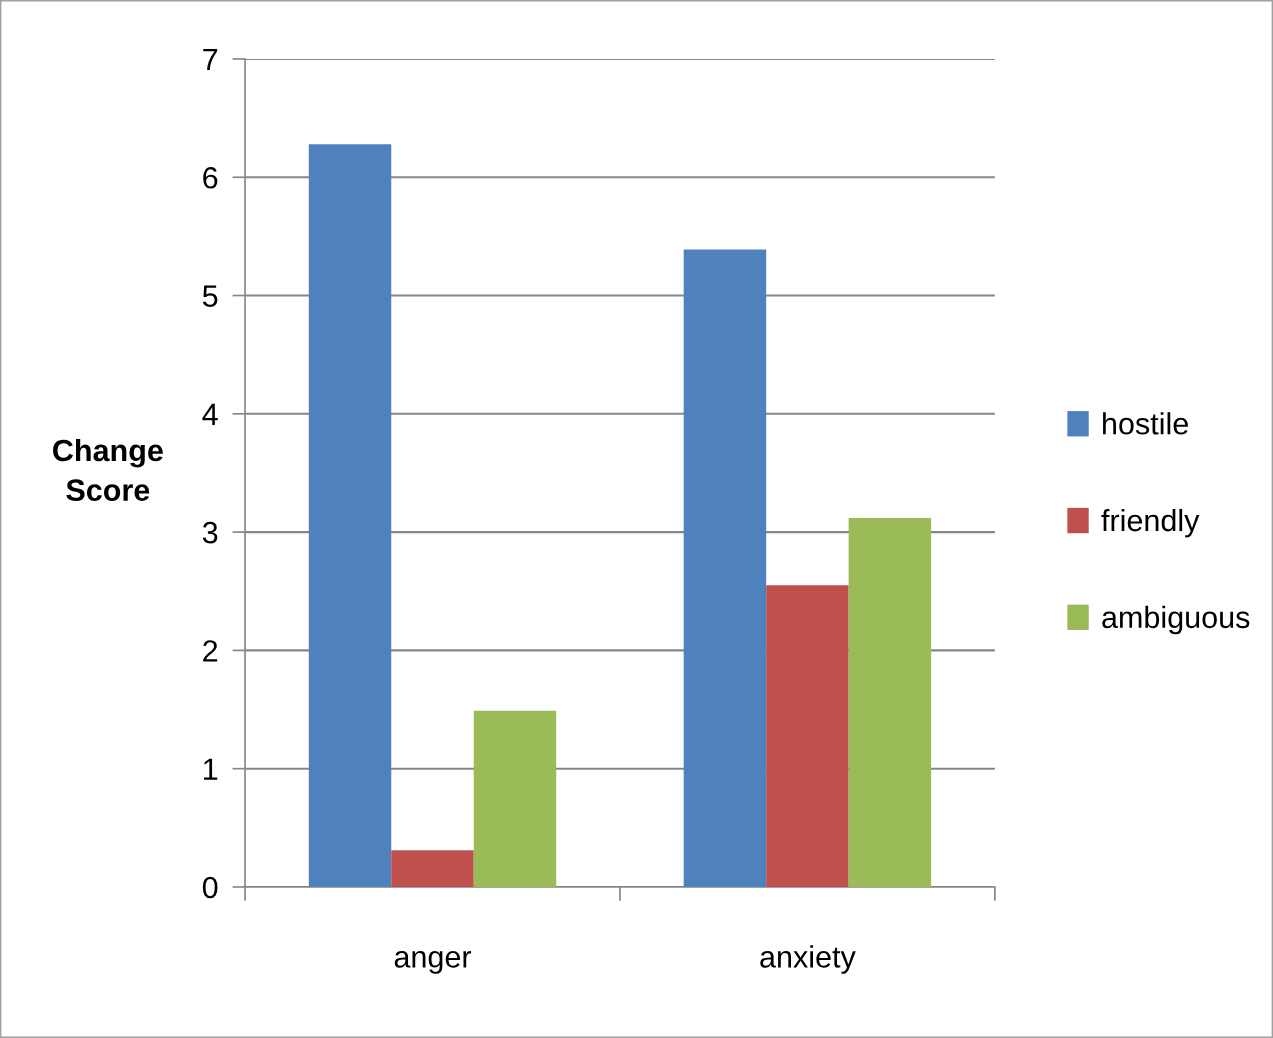 This screenshot has width=1273, height=1038. Describe the element at coordinates (808, 959) in the screenshot. I see `x-tick-label: anxiety` at that location.